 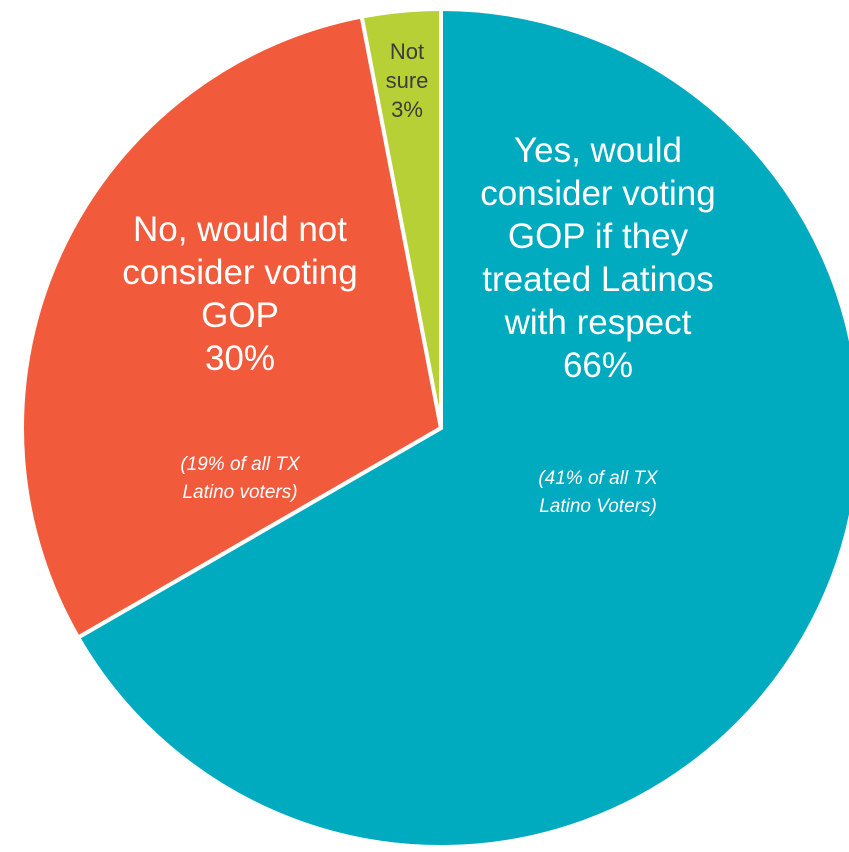 I want to click on slice-note-yes-consider-gop: (41% of all TX Latino Voters), so click(x=598, y=492).